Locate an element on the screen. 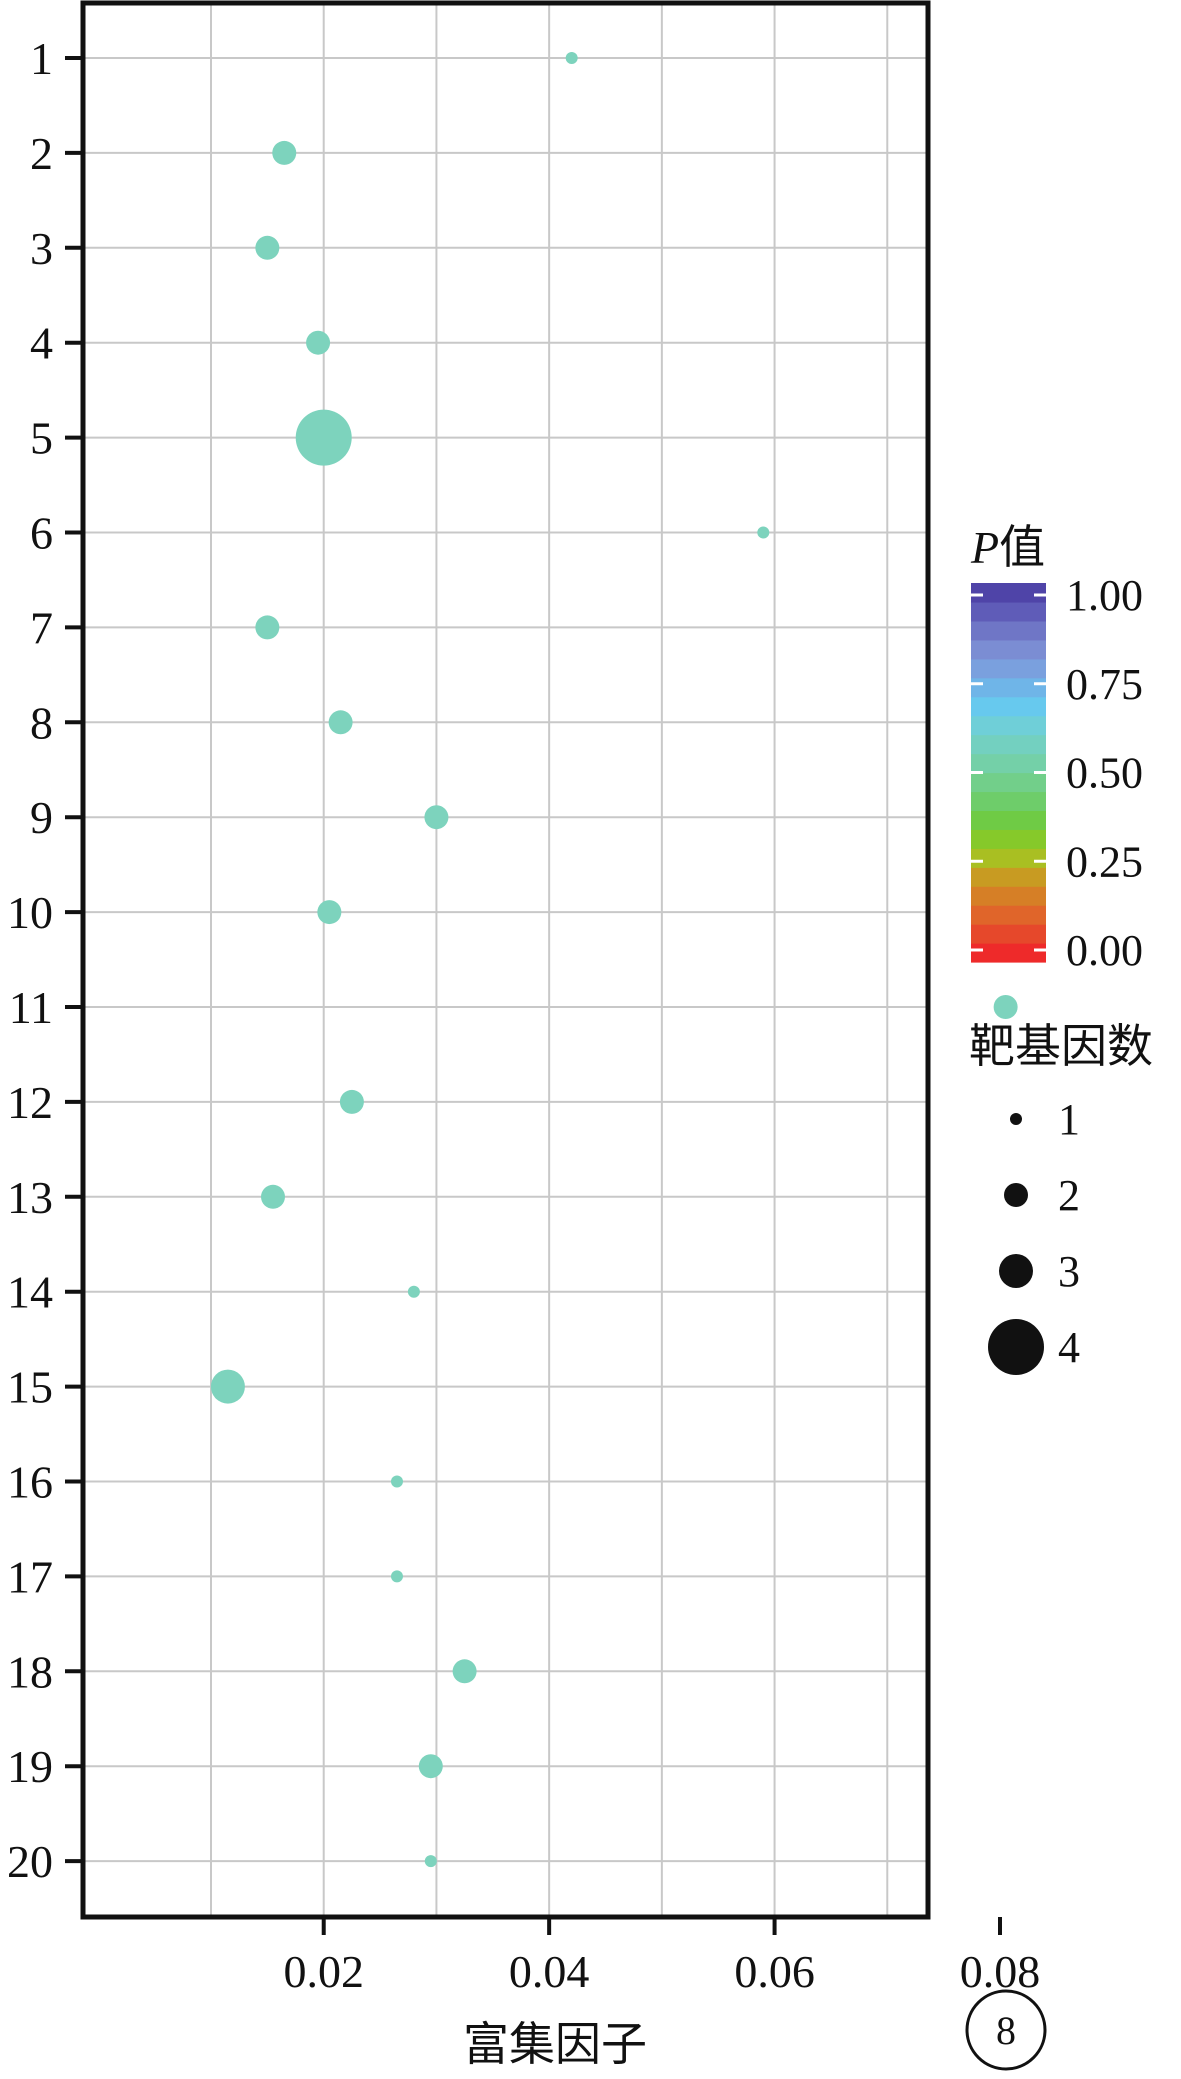  x-tick-labels: 0.02 0.04 0.06 0.08 is located at coordinates (661, 1957).